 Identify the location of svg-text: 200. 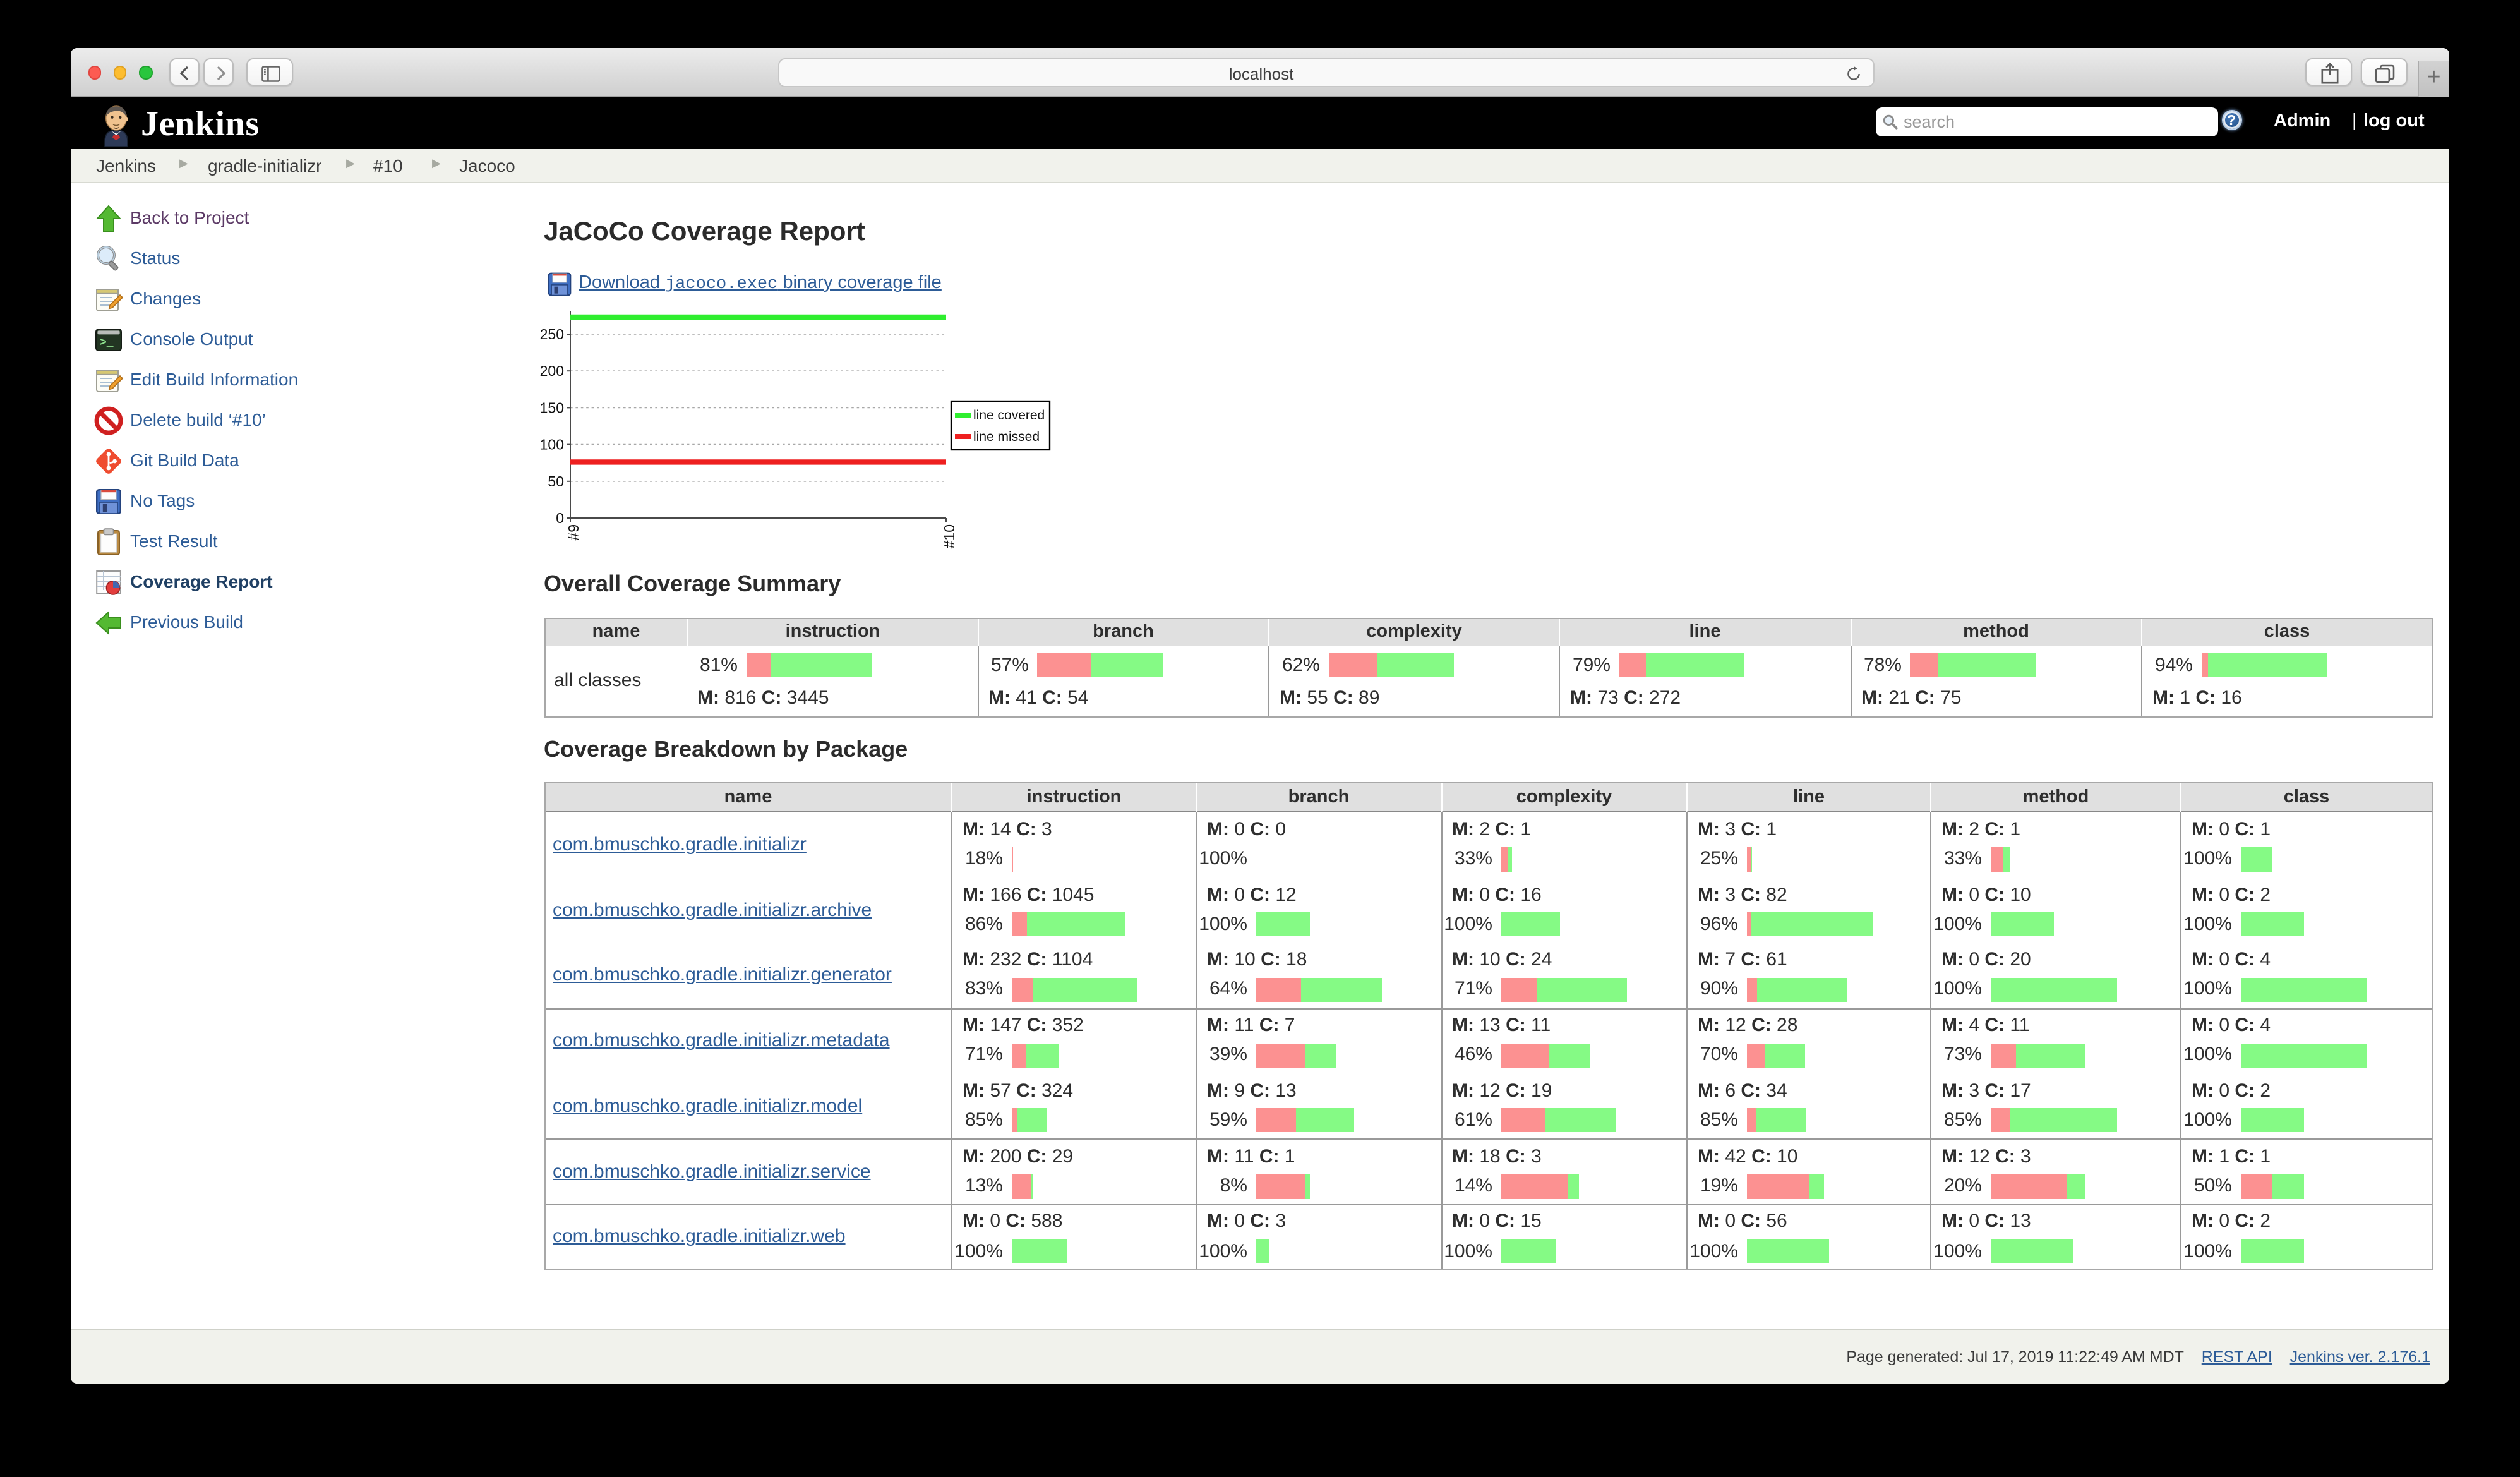
(552, 371).